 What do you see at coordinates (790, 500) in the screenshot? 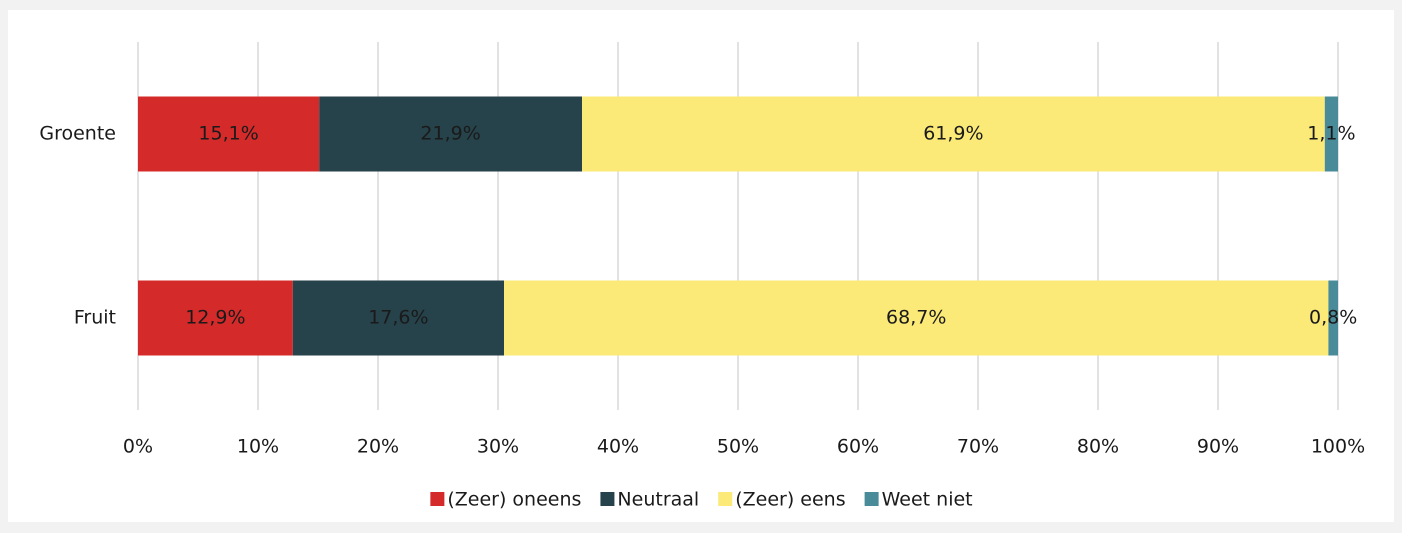
I see `legend-label: (Zeer) eens` at bounding box center [790, 500].